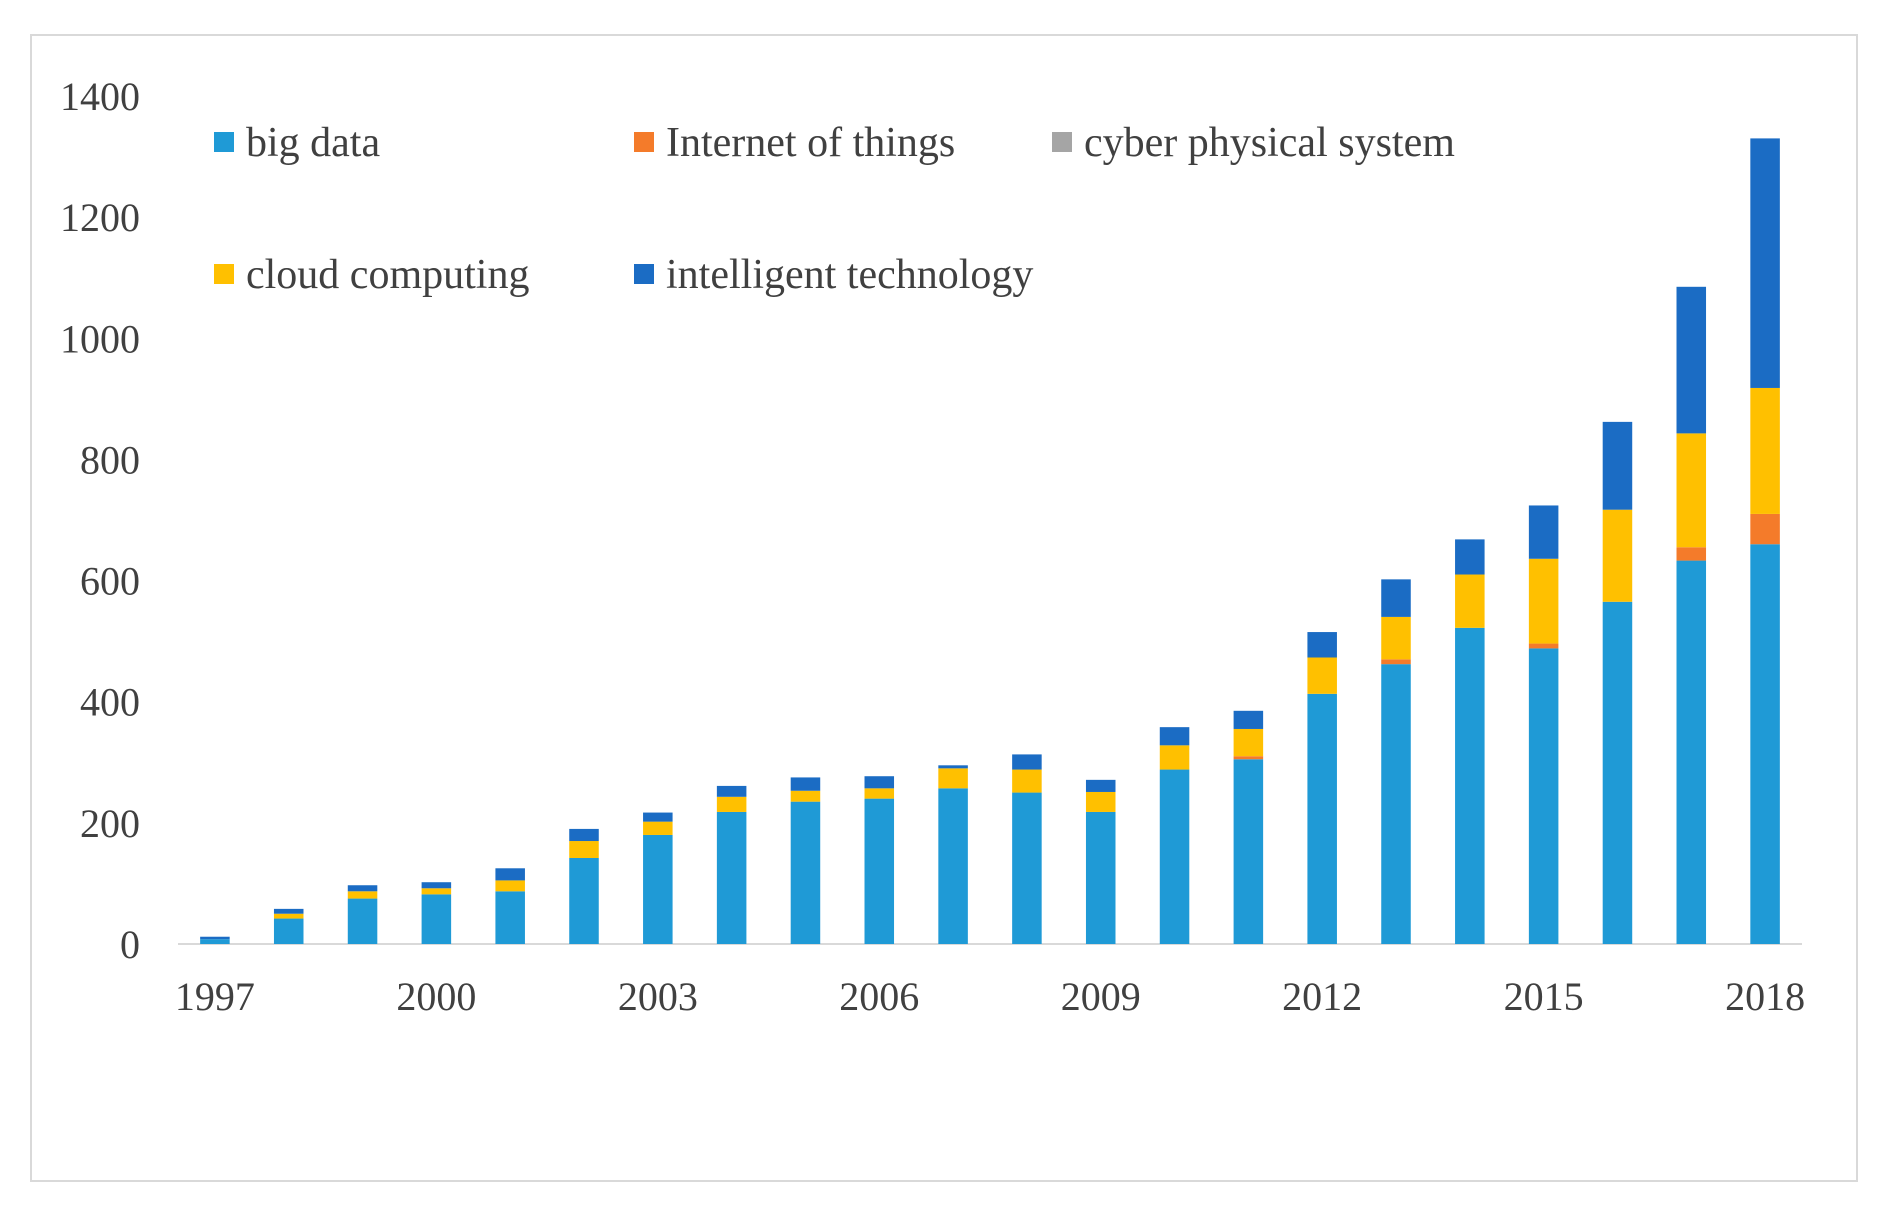  What do you see at coordinates (436, 996) in the screenshot?
I see `x-tick-label-2000: 2000` at bounding box center [436, 996].